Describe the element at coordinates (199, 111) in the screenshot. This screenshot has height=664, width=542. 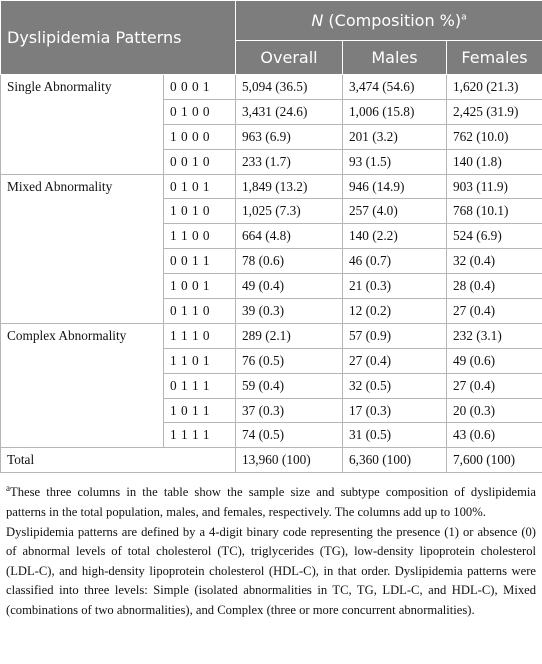
I see `pattern-code: 0 1 0 0` at that location.